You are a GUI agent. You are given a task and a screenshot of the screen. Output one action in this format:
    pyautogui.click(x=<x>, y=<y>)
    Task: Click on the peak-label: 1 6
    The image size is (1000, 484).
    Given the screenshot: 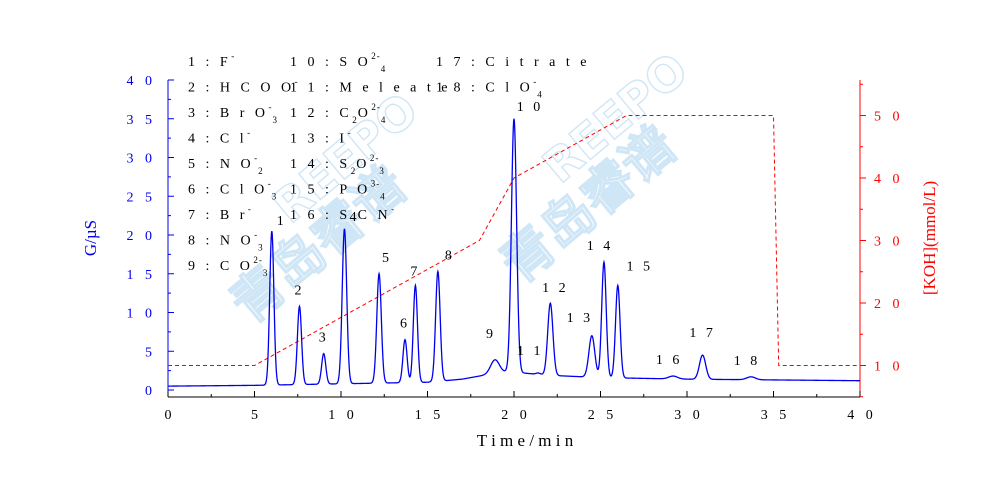 What is the action you would take?
    pyautogui.click(x=669, y=360)
    